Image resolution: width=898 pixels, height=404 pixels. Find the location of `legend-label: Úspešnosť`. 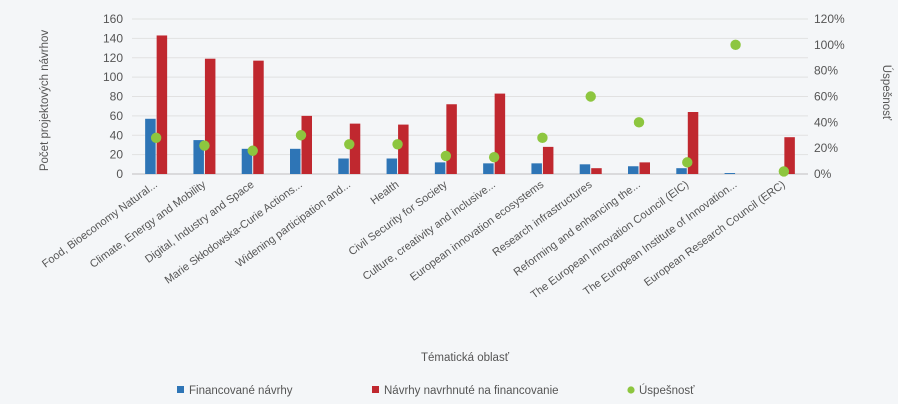

legend-label: Úspešnosť is located at coordinates (667, 390).